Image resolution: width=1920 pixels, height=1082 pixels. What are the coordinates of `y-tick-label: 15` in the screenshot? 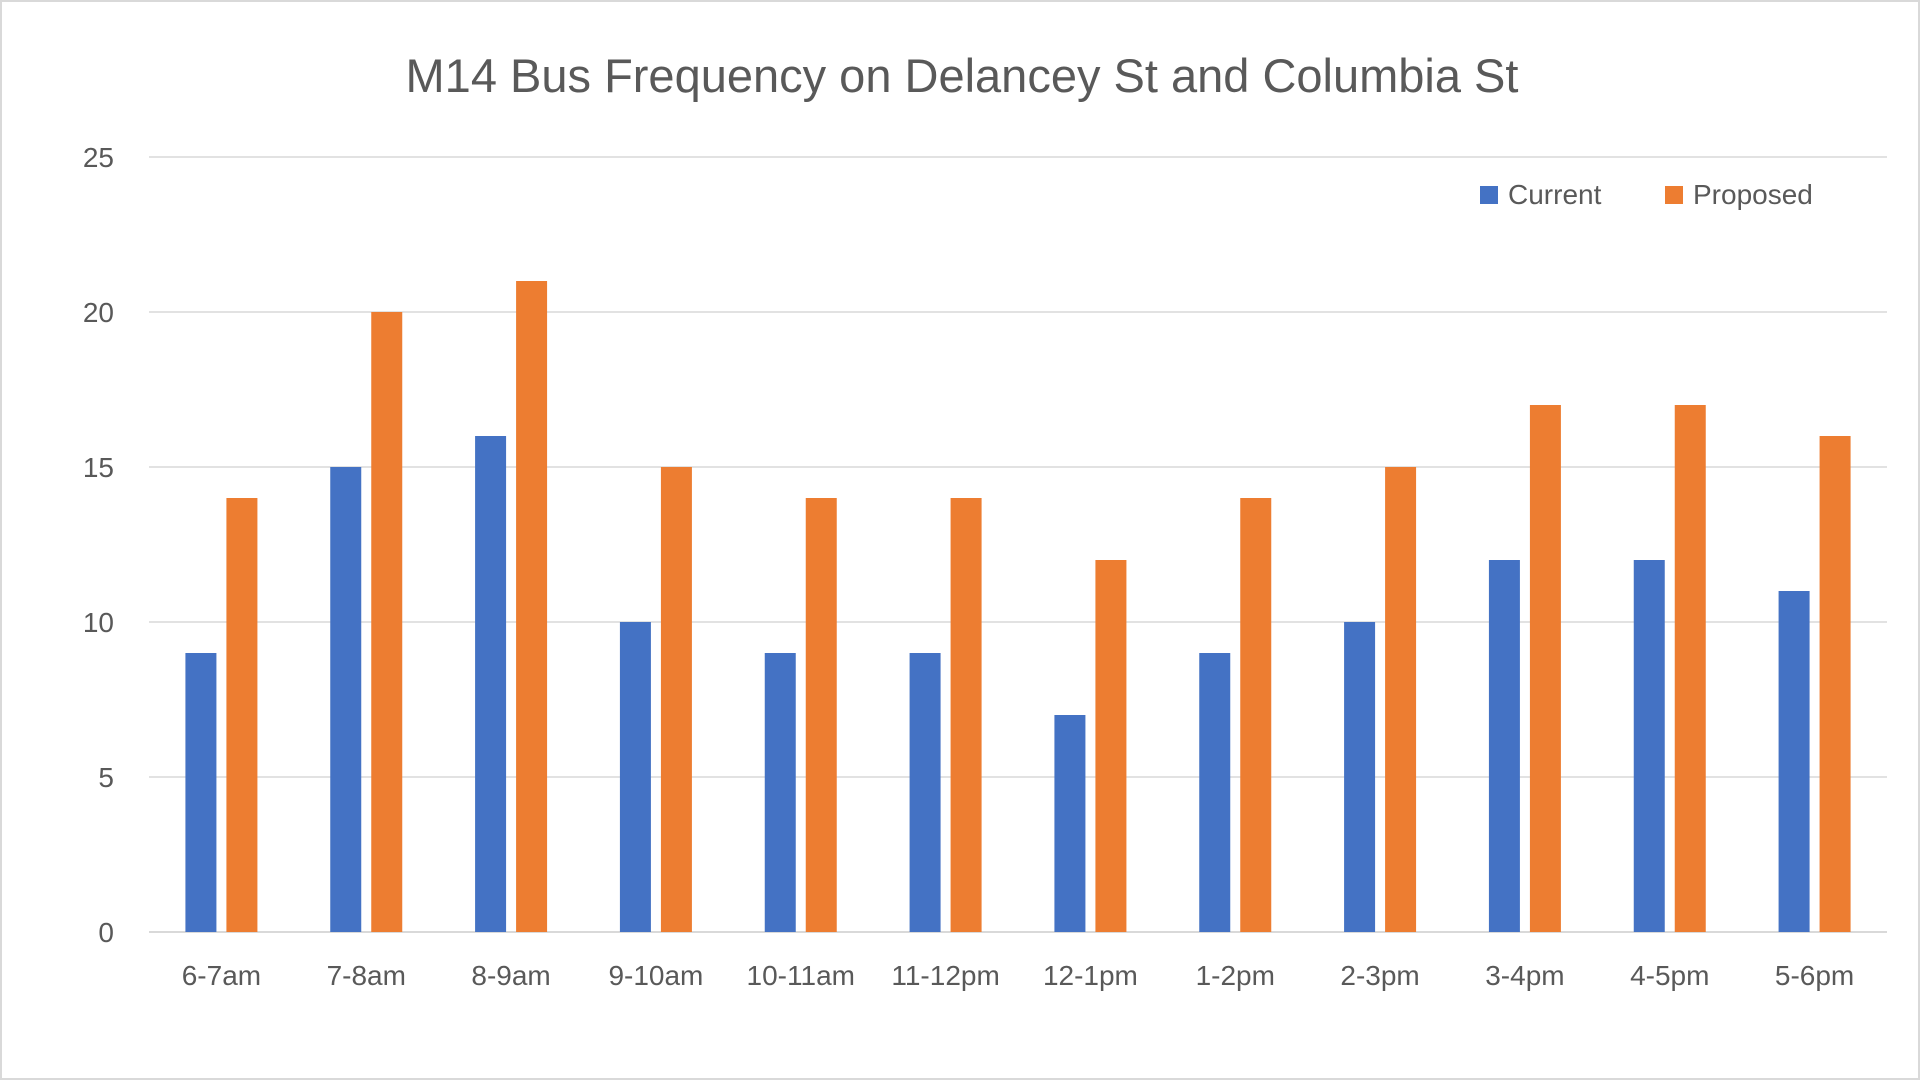 It's located at (98, 467).